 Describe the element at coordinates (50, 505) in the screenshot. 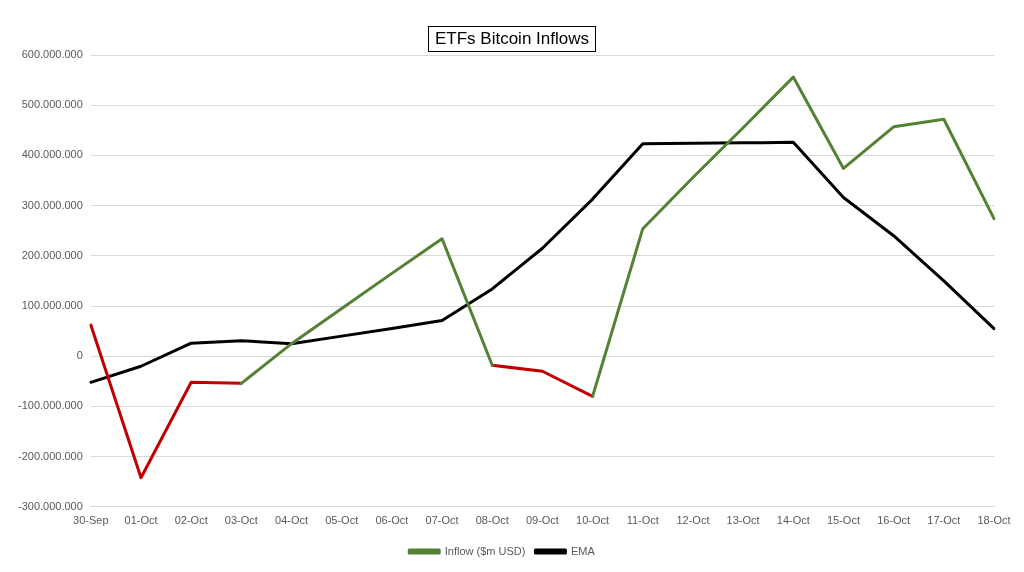

I see `y-tick-label: -300.000.000` at that location.